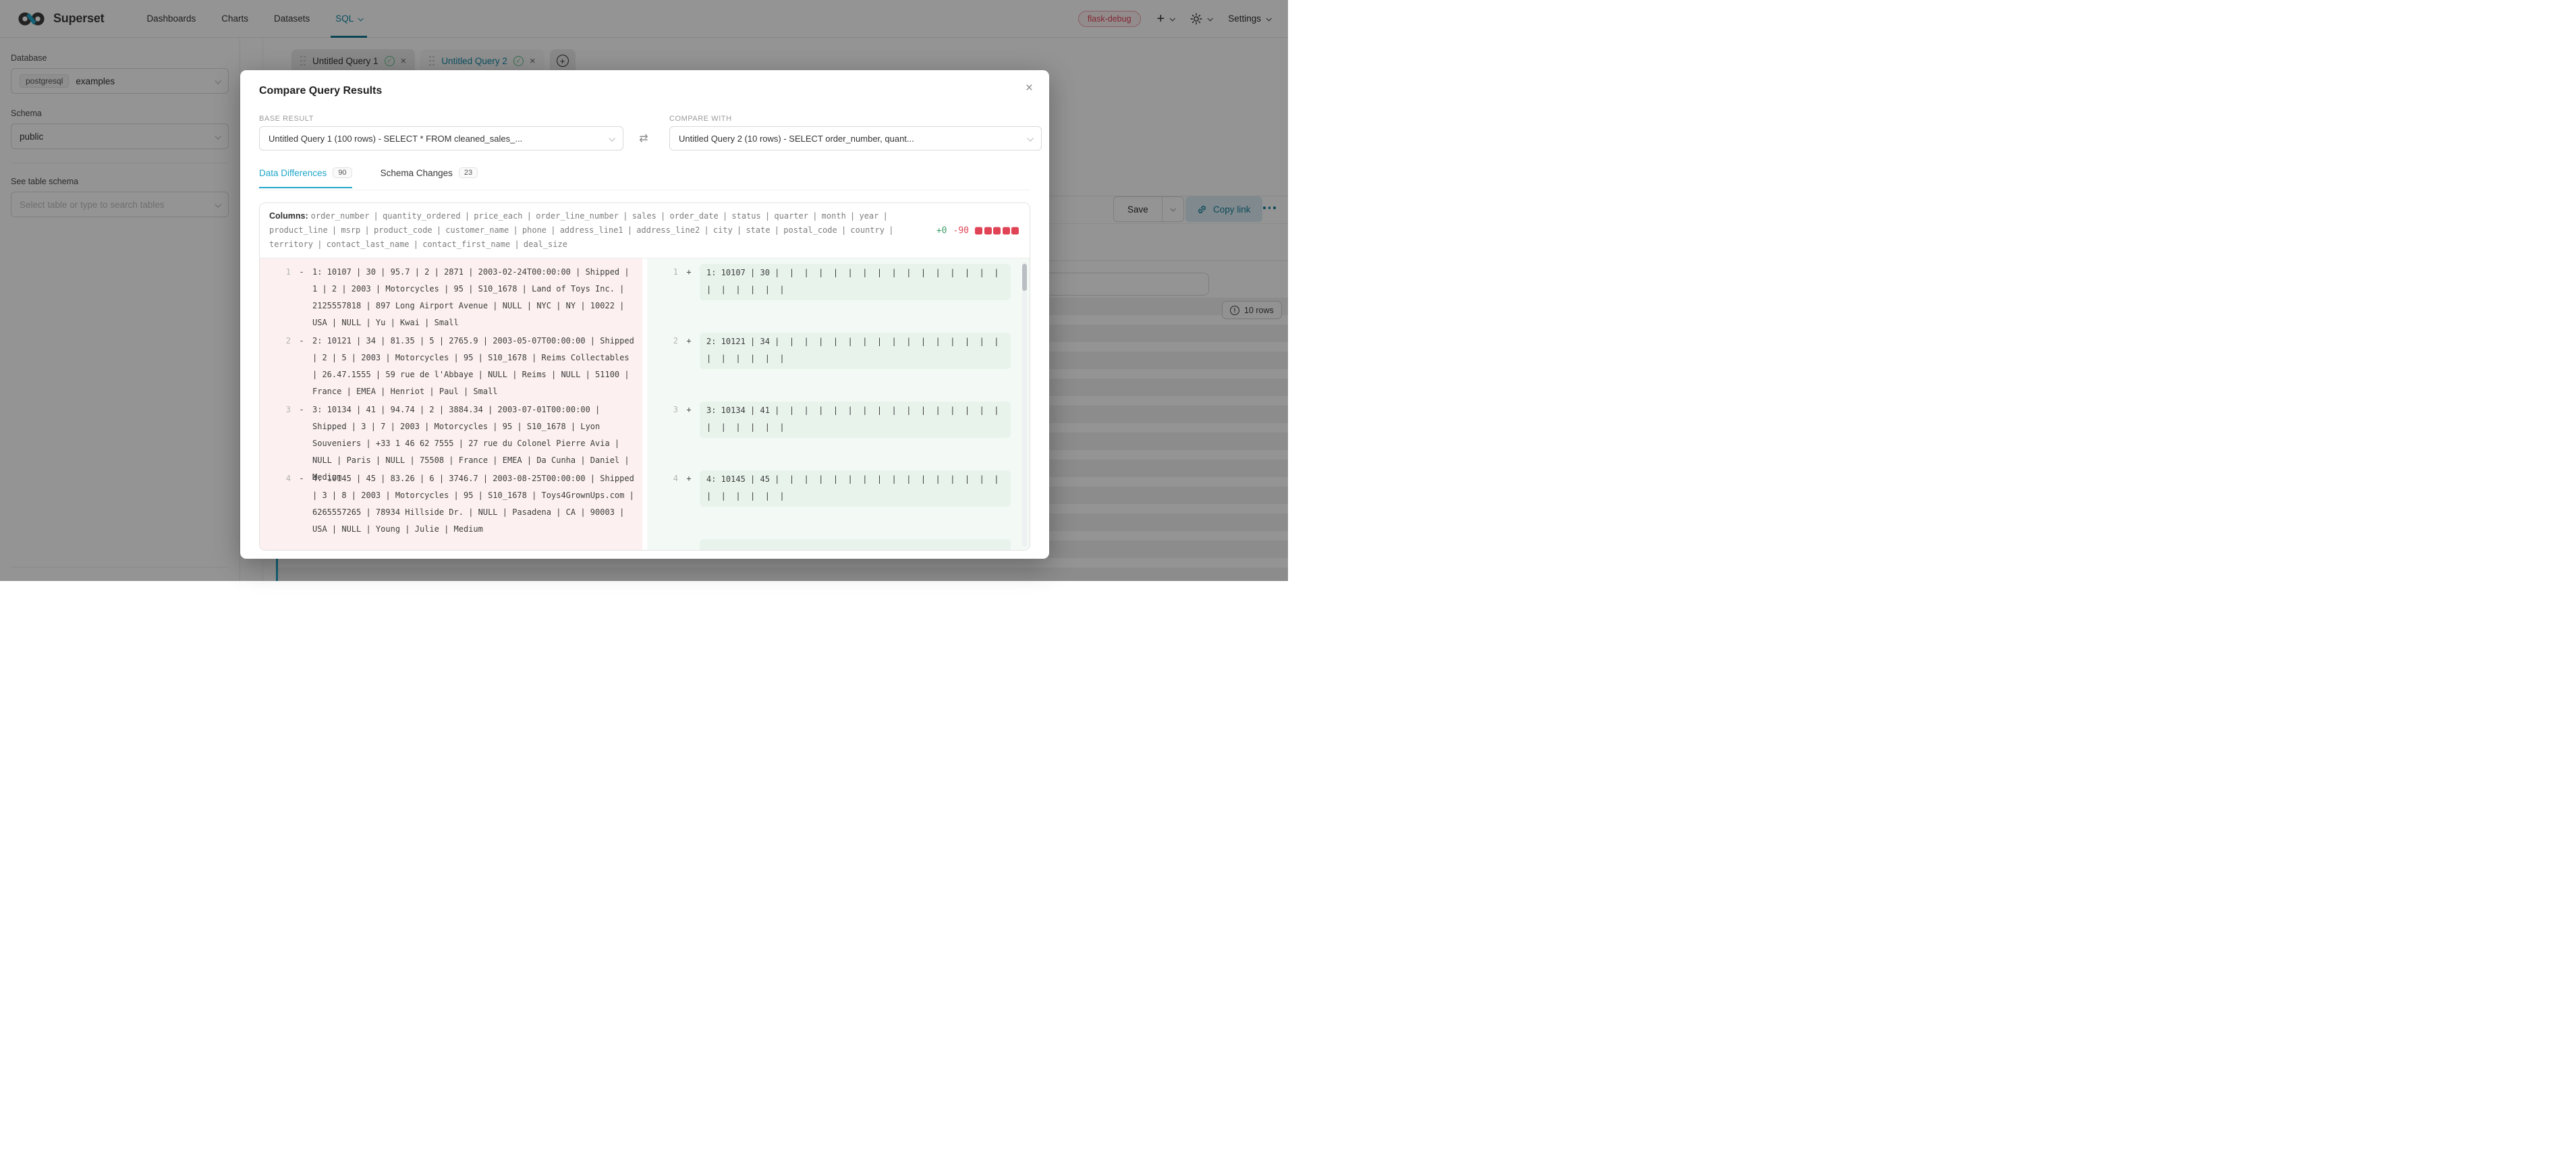 The width and height of the screenshot is (2576, 1162). I want to click on more-actions-button, so click(1269, 207).